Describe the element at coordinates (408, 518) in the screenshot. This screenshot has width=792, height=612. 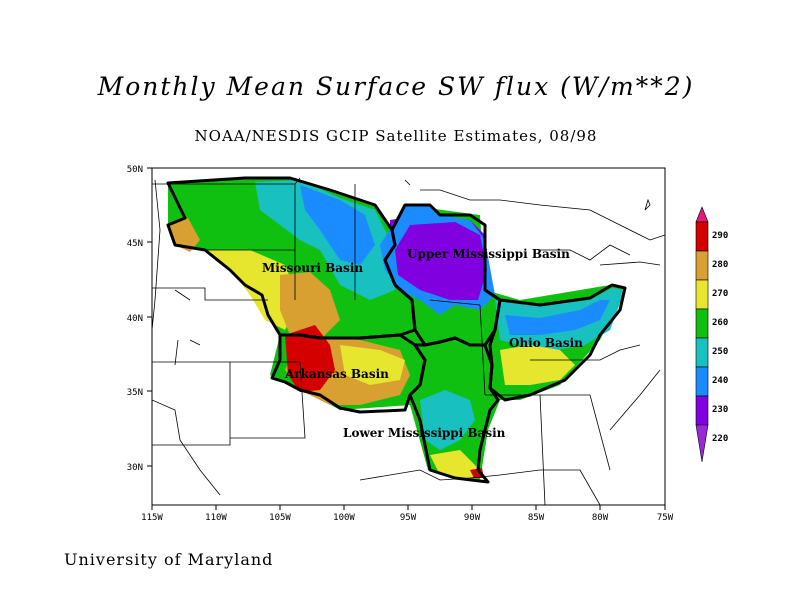
I see `lon-tick-label: 95W` at that location.